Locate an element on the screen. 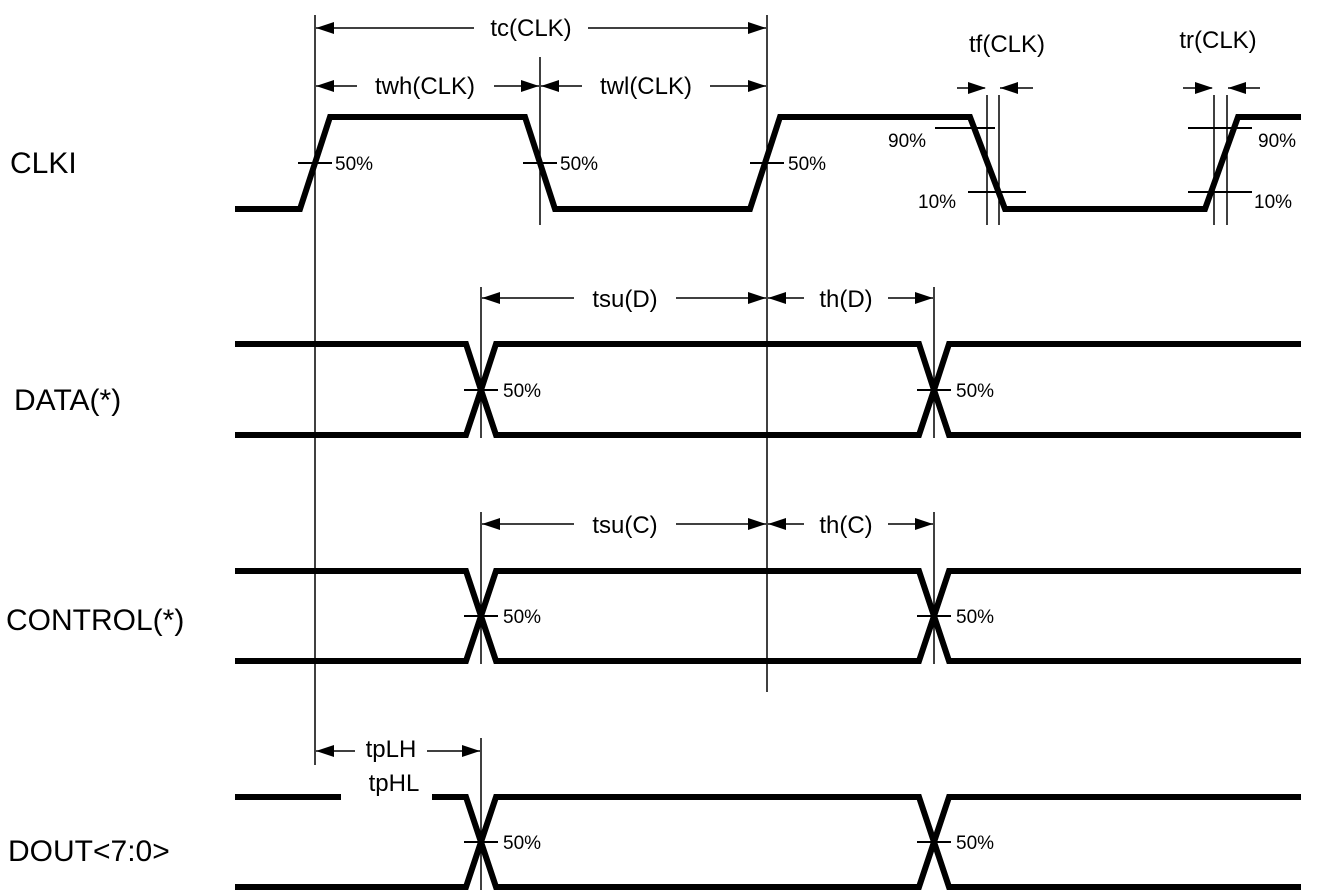  control-waveform-bottom is located at coordinates (768, 635).